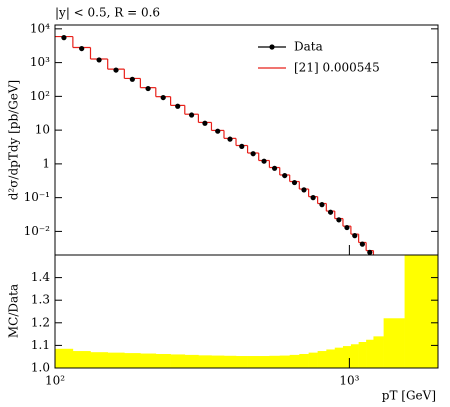 The height and width of the screenshot is (407, 450). I want to click on y-tick-label: 1.0, so click(40, 368).